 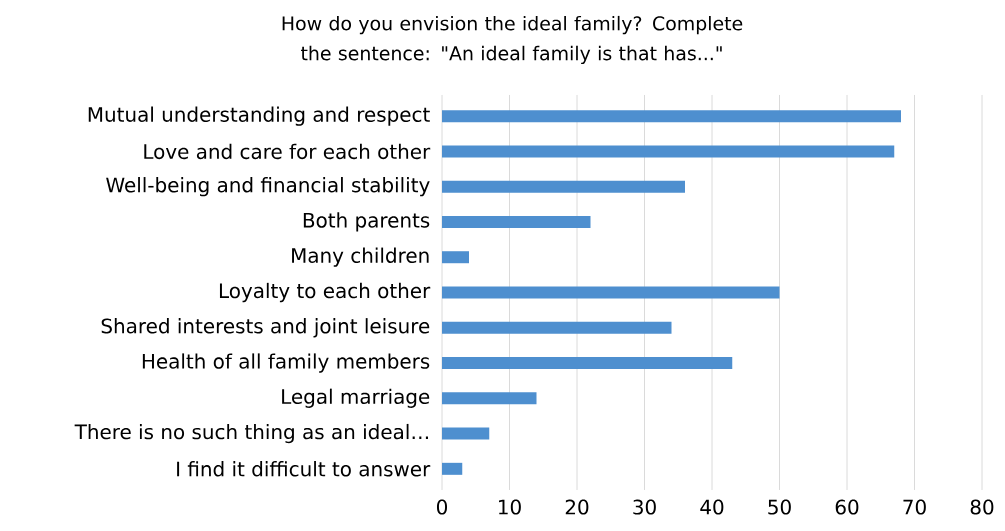 I want to click on x-tick-label: 20, so click(x=577, y=507).